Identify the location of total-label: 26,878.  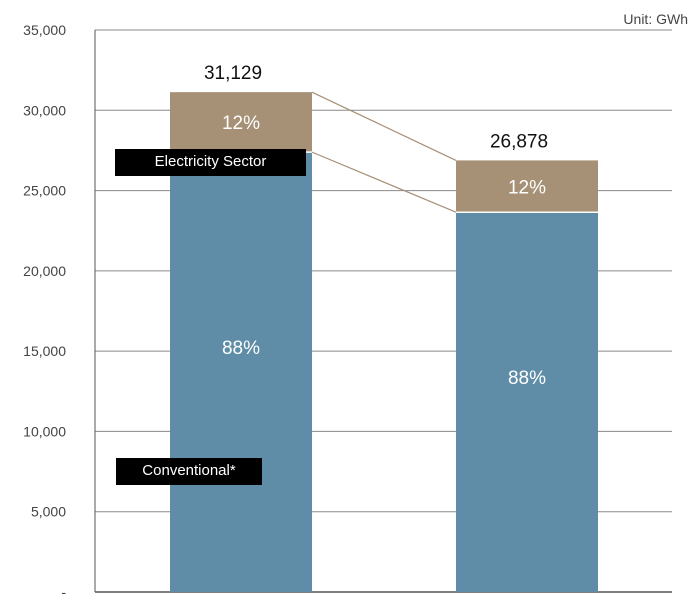
(519, 141).